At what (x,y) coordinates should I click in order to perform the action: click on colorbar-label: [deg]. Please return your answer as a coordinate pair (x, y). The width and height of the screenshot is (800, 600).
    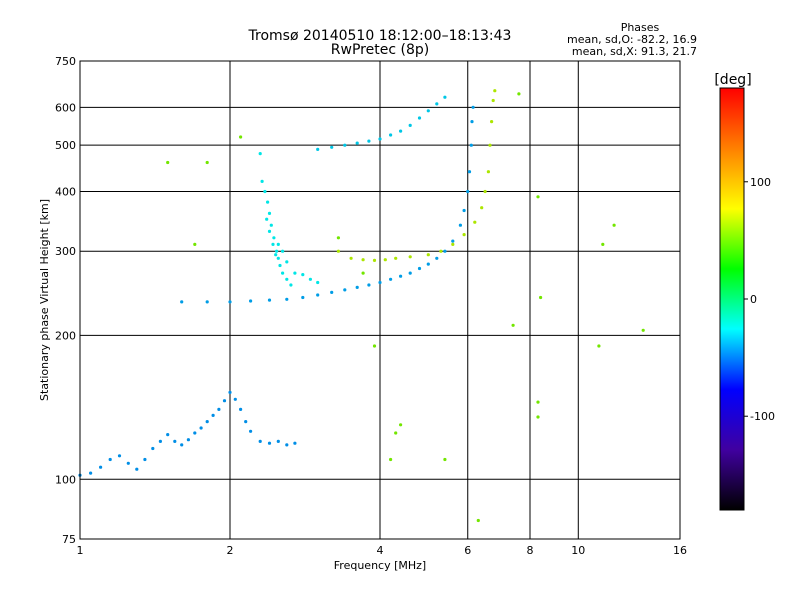
    Looking at the image, I should click on (732, 80).